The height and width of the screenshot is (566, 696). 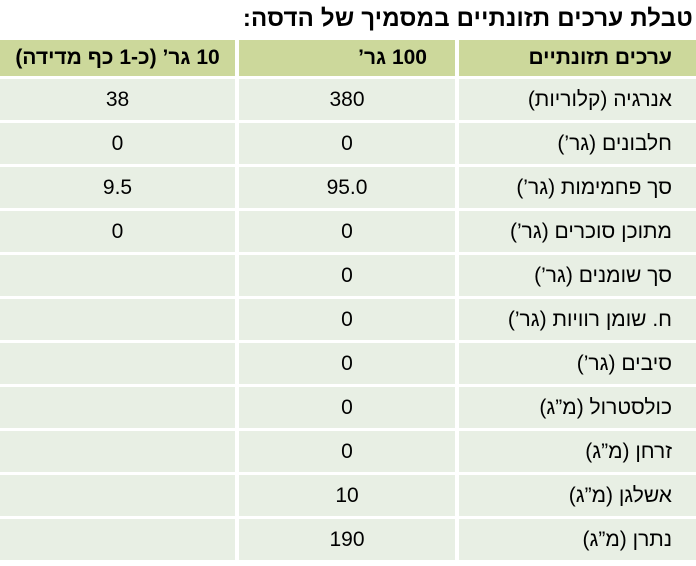 I want to click on column-header-100g: 100 גר’, so click(x=347, y=58).